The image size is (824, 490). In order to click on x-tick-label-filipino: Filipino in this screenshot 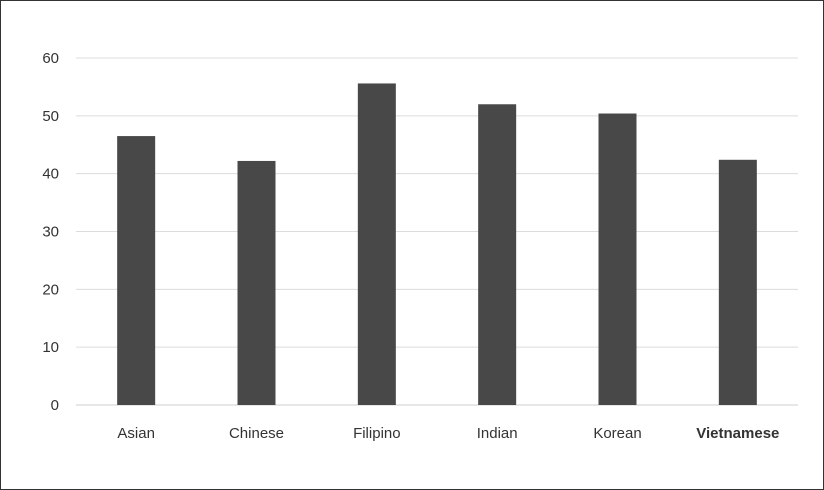, I will do `click(377, 433)`.